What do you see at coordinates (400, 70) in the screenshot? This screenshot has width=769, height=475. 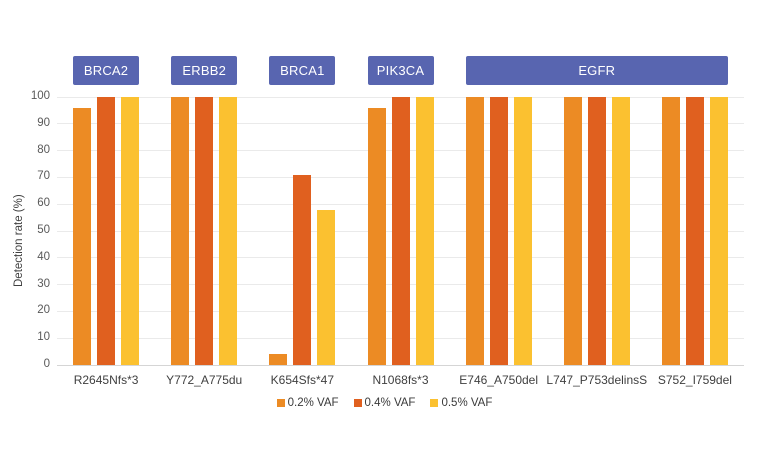 I see `gene-header-pik3ca: PIK3CA` at bounding box center [400, 70].